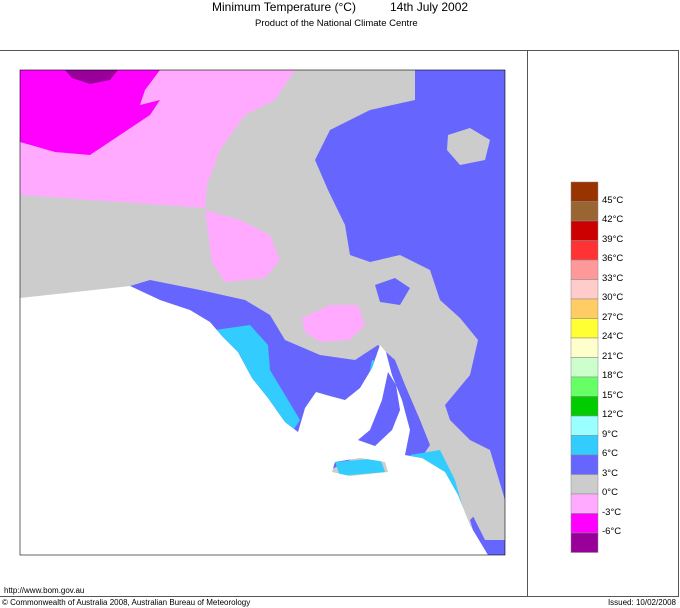 The height and width of the screenshot is (608, 680). I want to click on source-url: http://www.bom.gov.au, so click(44, 590).